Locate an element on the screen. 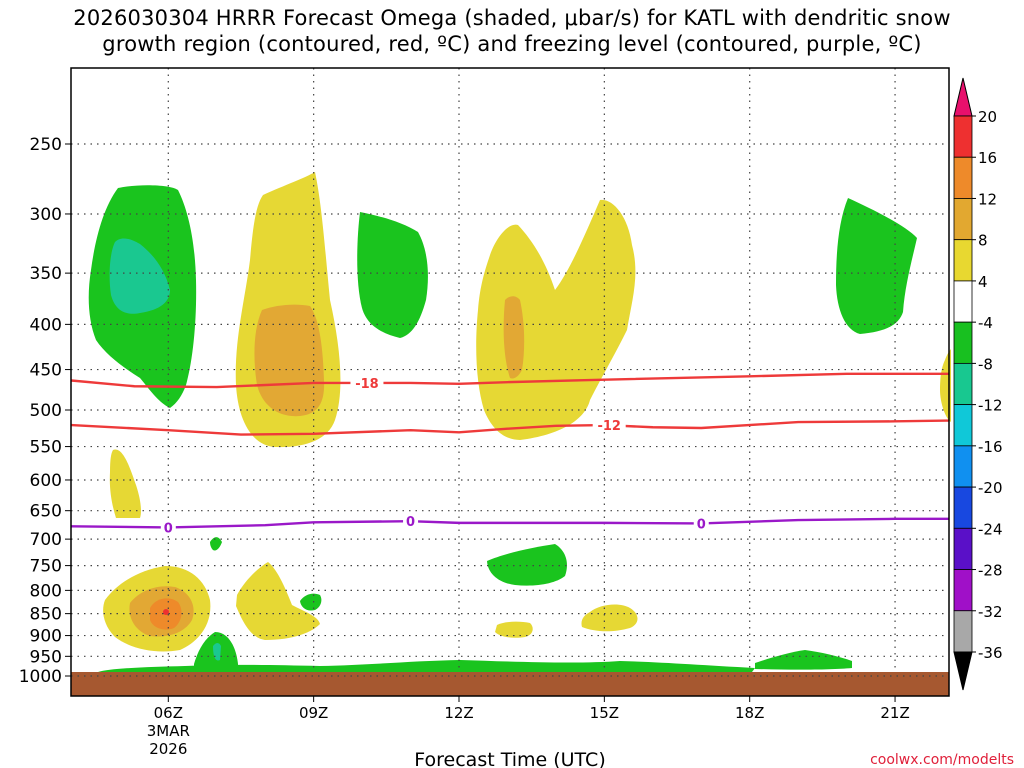 The width and height of the screenshot is (1024, 768). y-tick-label: 850 is located at coordinates (46, 615).